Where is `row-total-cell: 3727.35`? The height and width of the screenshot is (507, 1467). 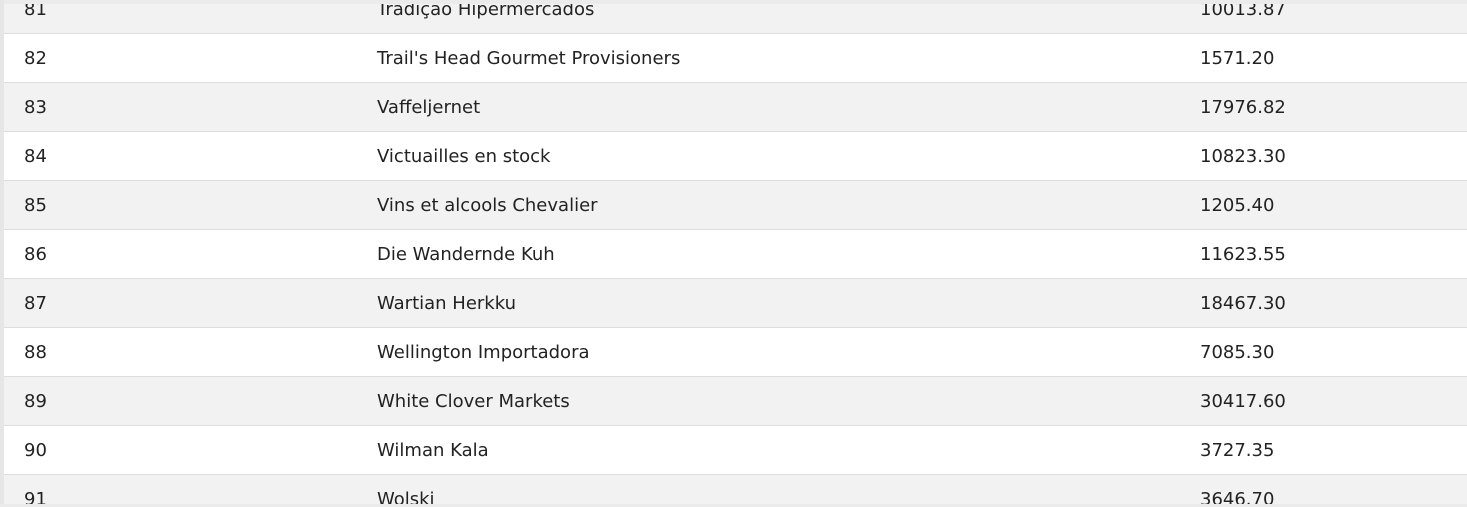
row-total-cell: 3727.35 is located at coordinates (1323, 450).